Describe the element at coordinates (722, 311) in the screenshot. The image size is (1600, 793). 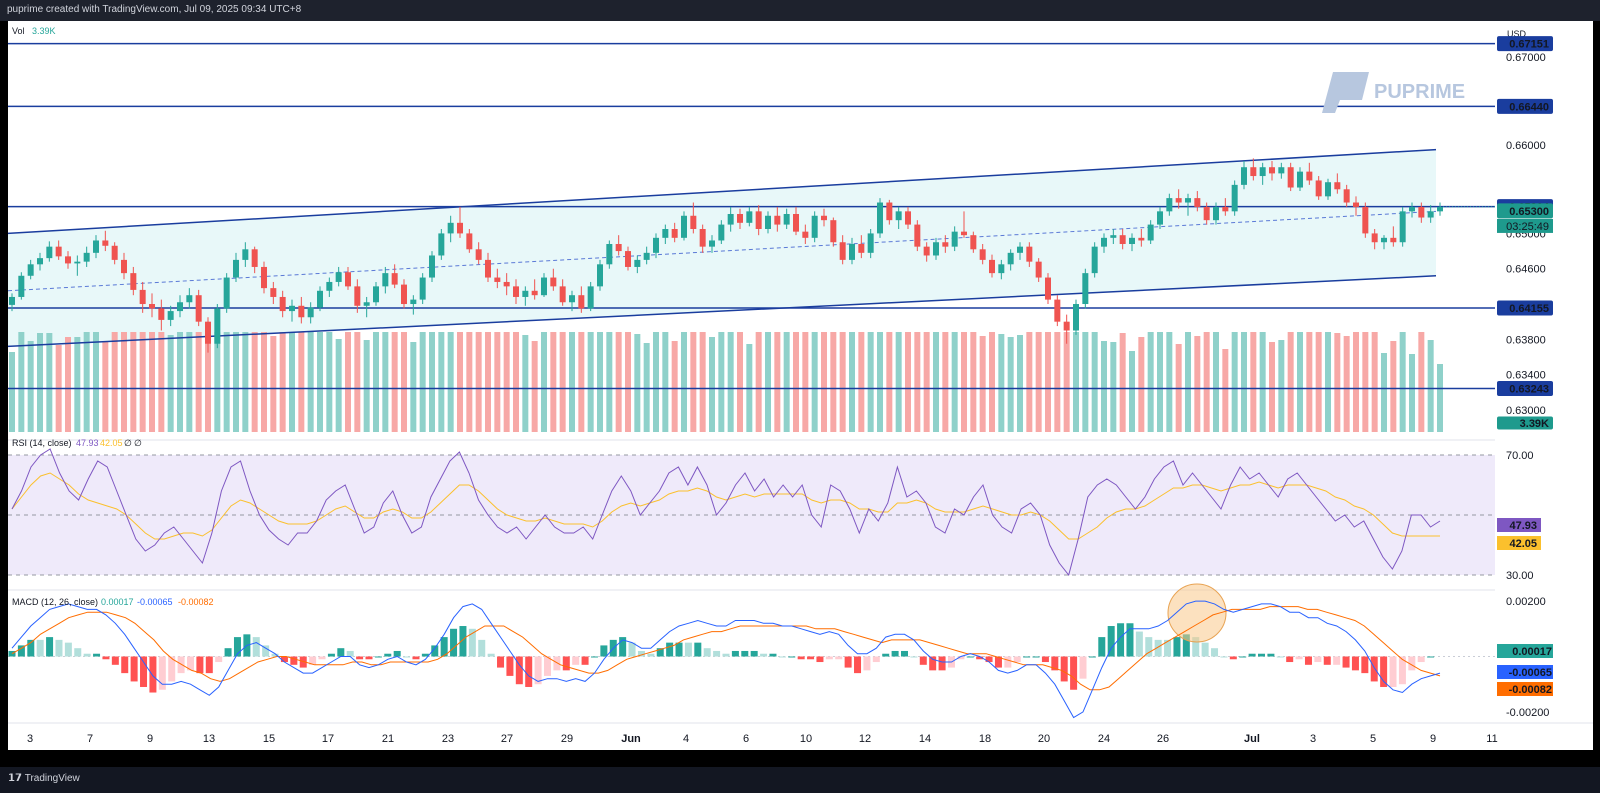
I see `channel-lower-line` at that location.